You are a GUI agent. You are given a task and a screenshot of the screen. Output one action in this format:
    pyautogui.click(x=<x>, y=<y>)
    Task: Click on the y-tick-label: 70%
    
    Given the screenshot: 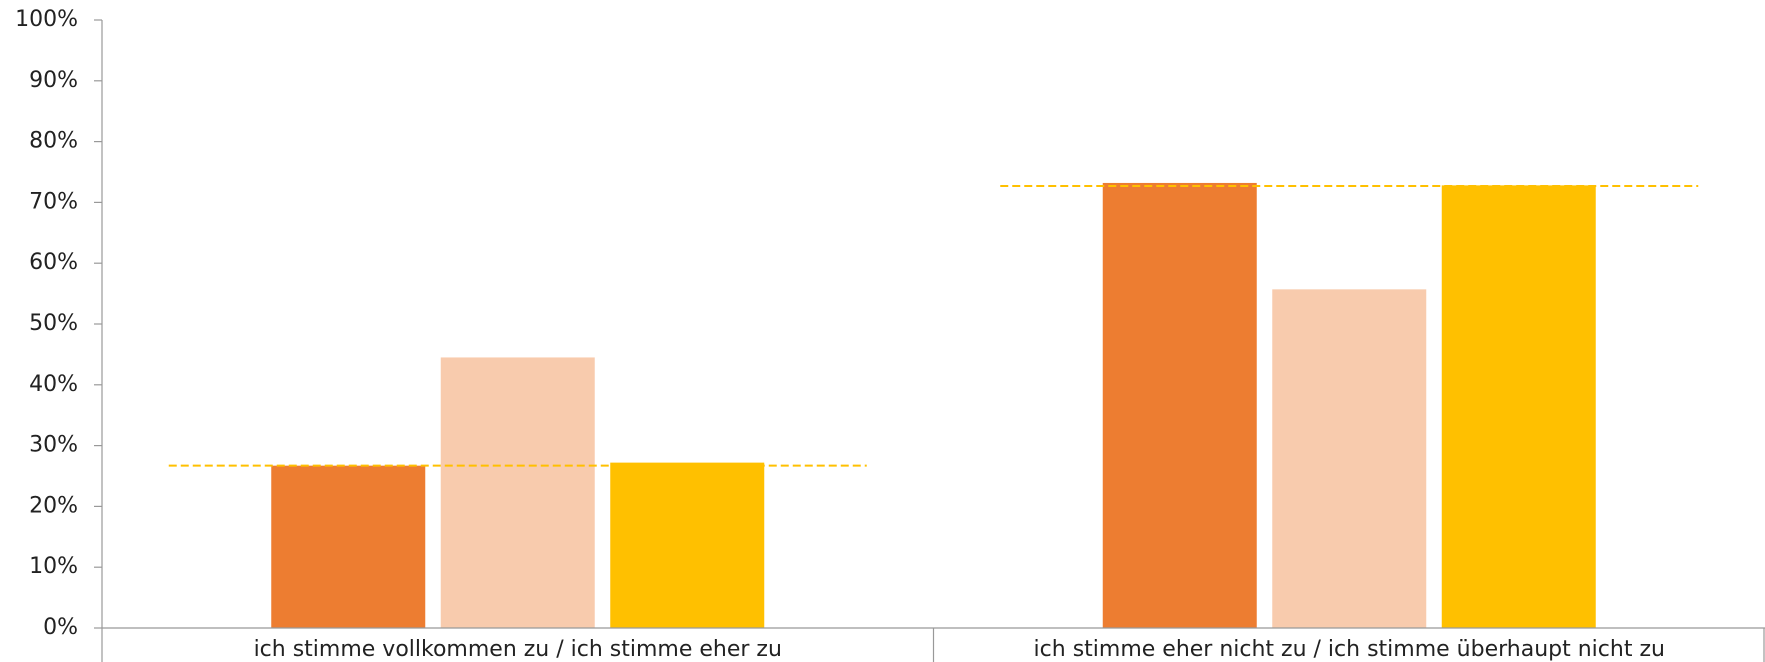 What is the action you would take?
    pyautogui.click(x=53, y=201)
    